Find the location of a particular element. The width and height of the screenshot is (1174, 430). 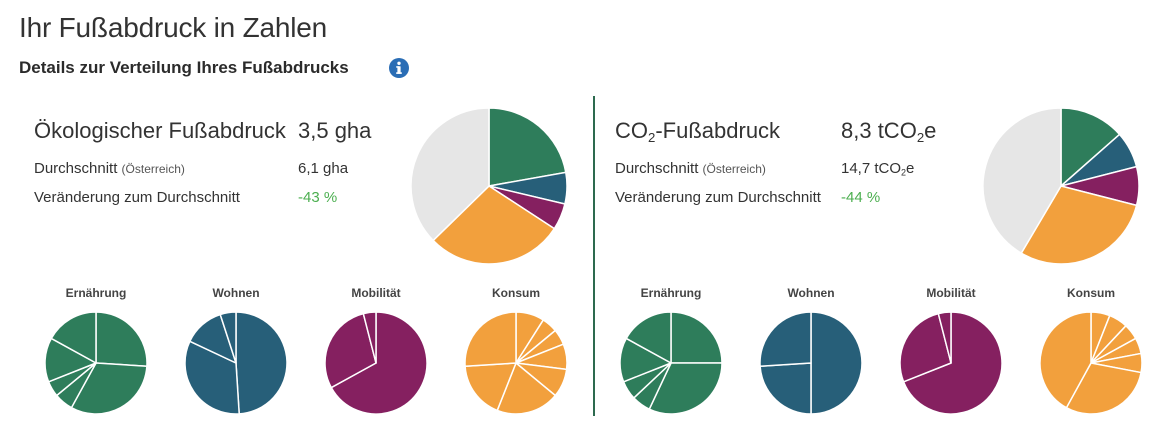

eco-average-label: Durchschnitt (Österreich) is located at coordinates (109, 168).